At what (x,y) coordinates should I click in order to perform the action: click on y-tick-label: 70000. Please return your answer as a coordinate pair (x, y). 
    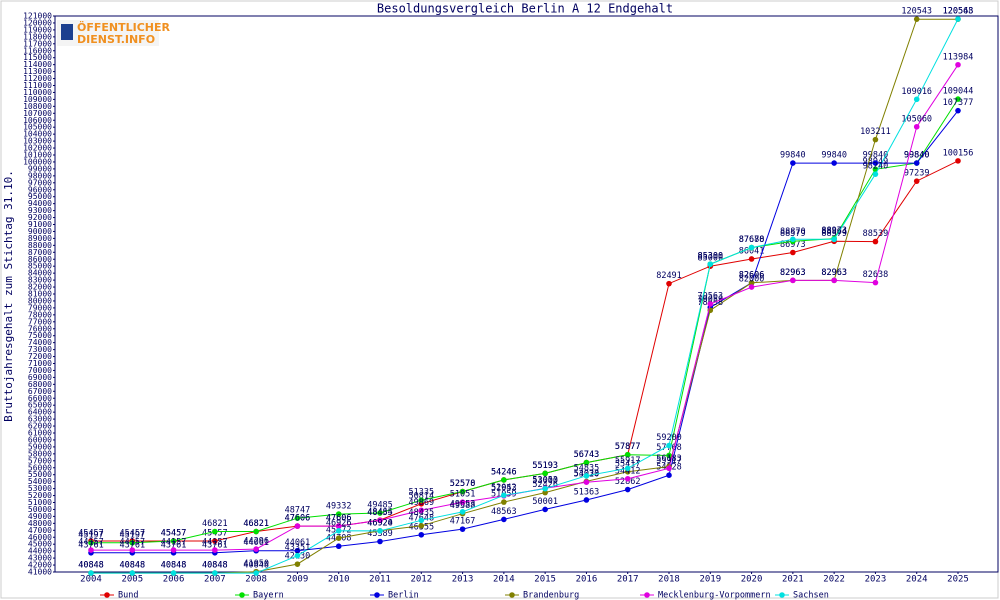
    Looking at the image, I should click on (40, 370).